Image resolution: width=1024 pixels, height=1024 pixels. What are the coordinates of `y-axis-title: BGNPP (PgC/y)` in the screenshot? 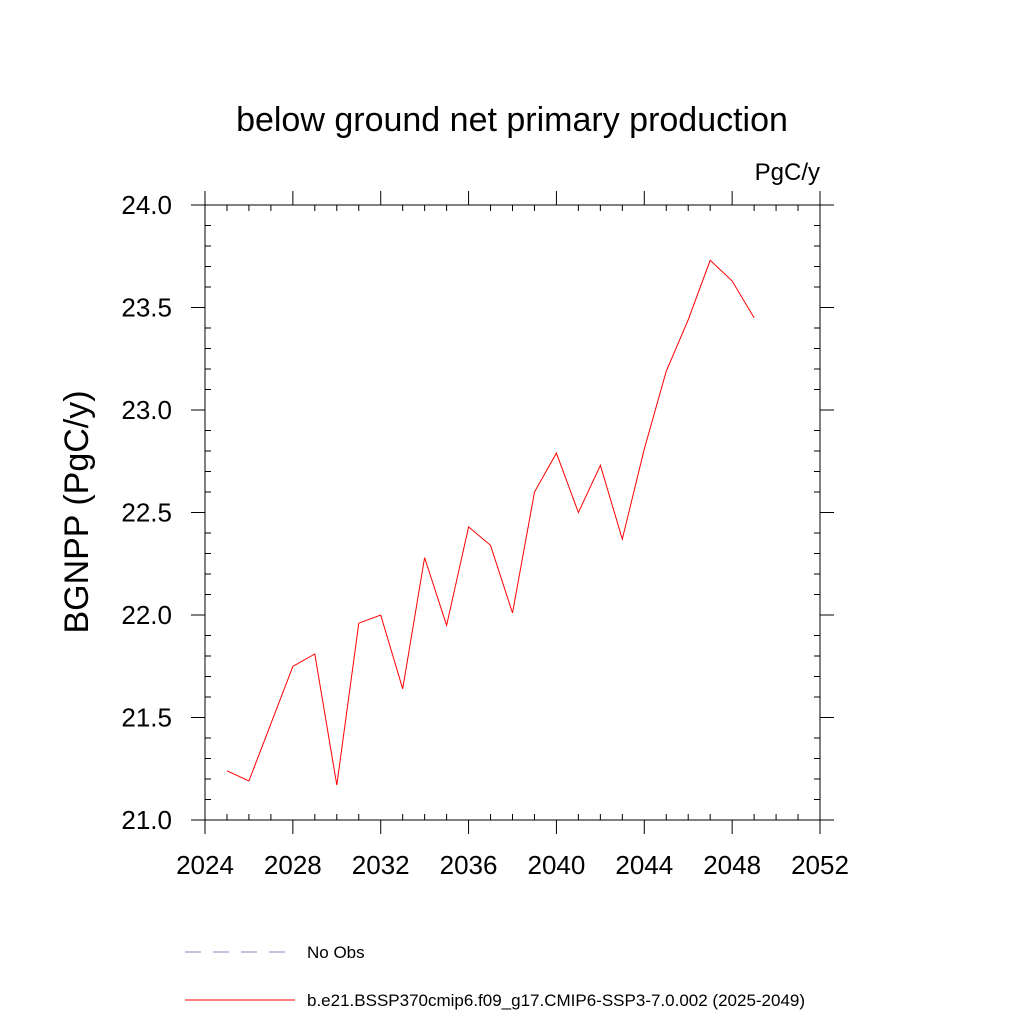 It's located at (77, 511).